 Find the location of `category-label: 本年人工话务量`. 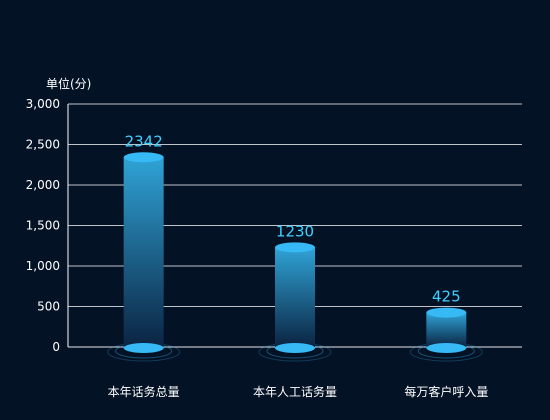

category-label: 本年人工话务量 is located at coordinates (295, 391).